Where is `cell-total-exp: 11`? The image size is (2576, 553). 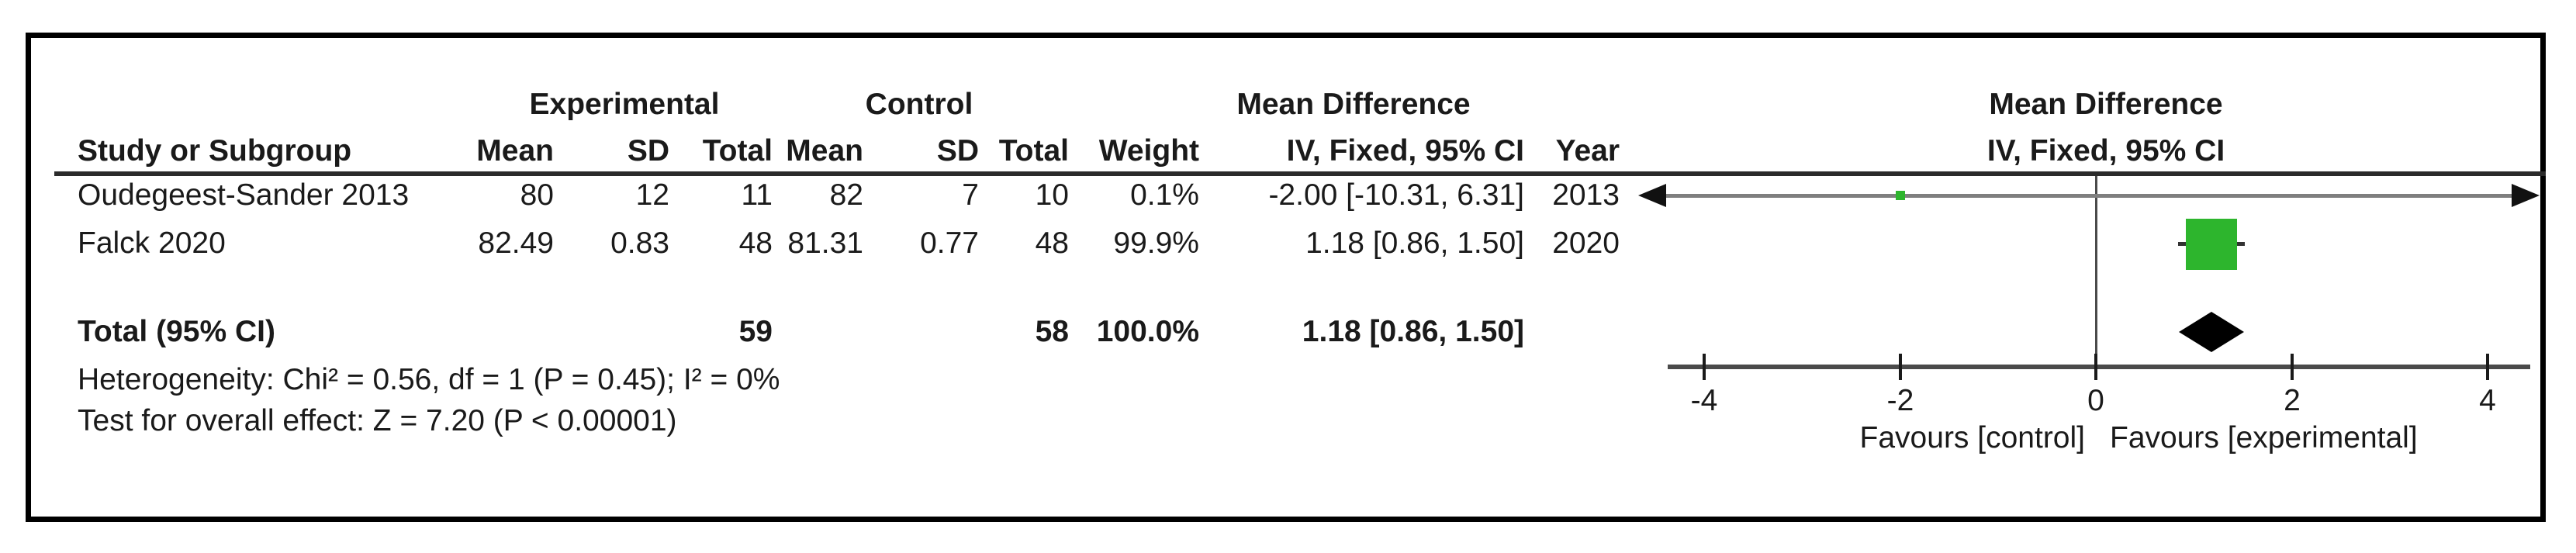
cell-total-exp: 11 is located at coordinates (757, 195).